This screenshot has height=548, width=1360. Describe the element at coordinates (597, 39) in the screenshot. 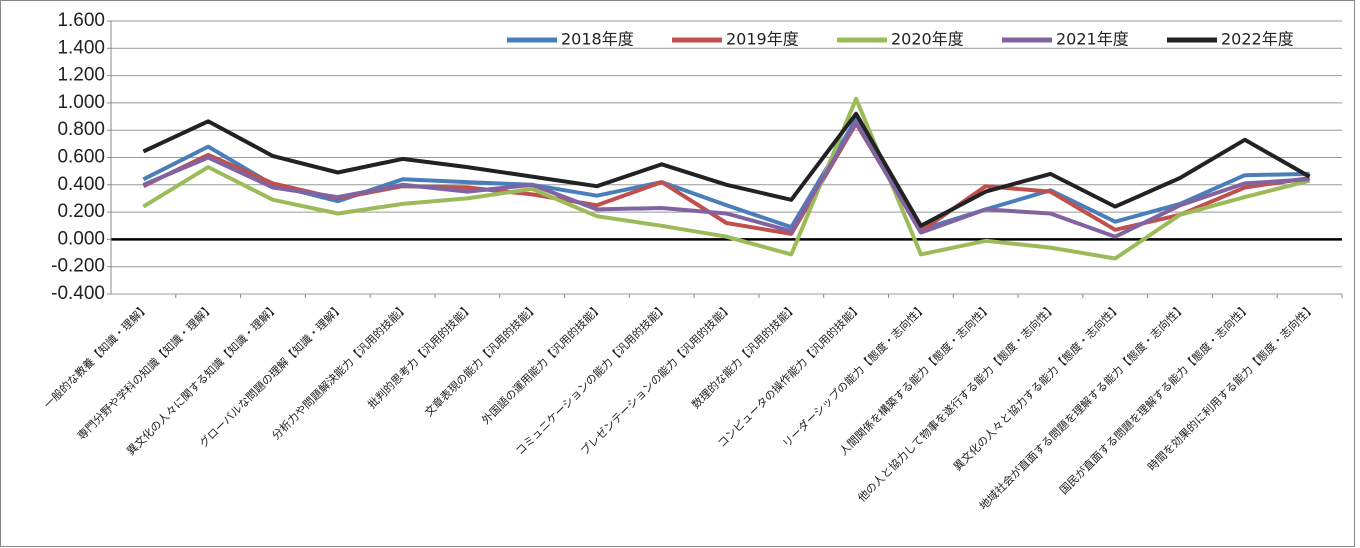

I see `legend-label: 2018年度` at that location.